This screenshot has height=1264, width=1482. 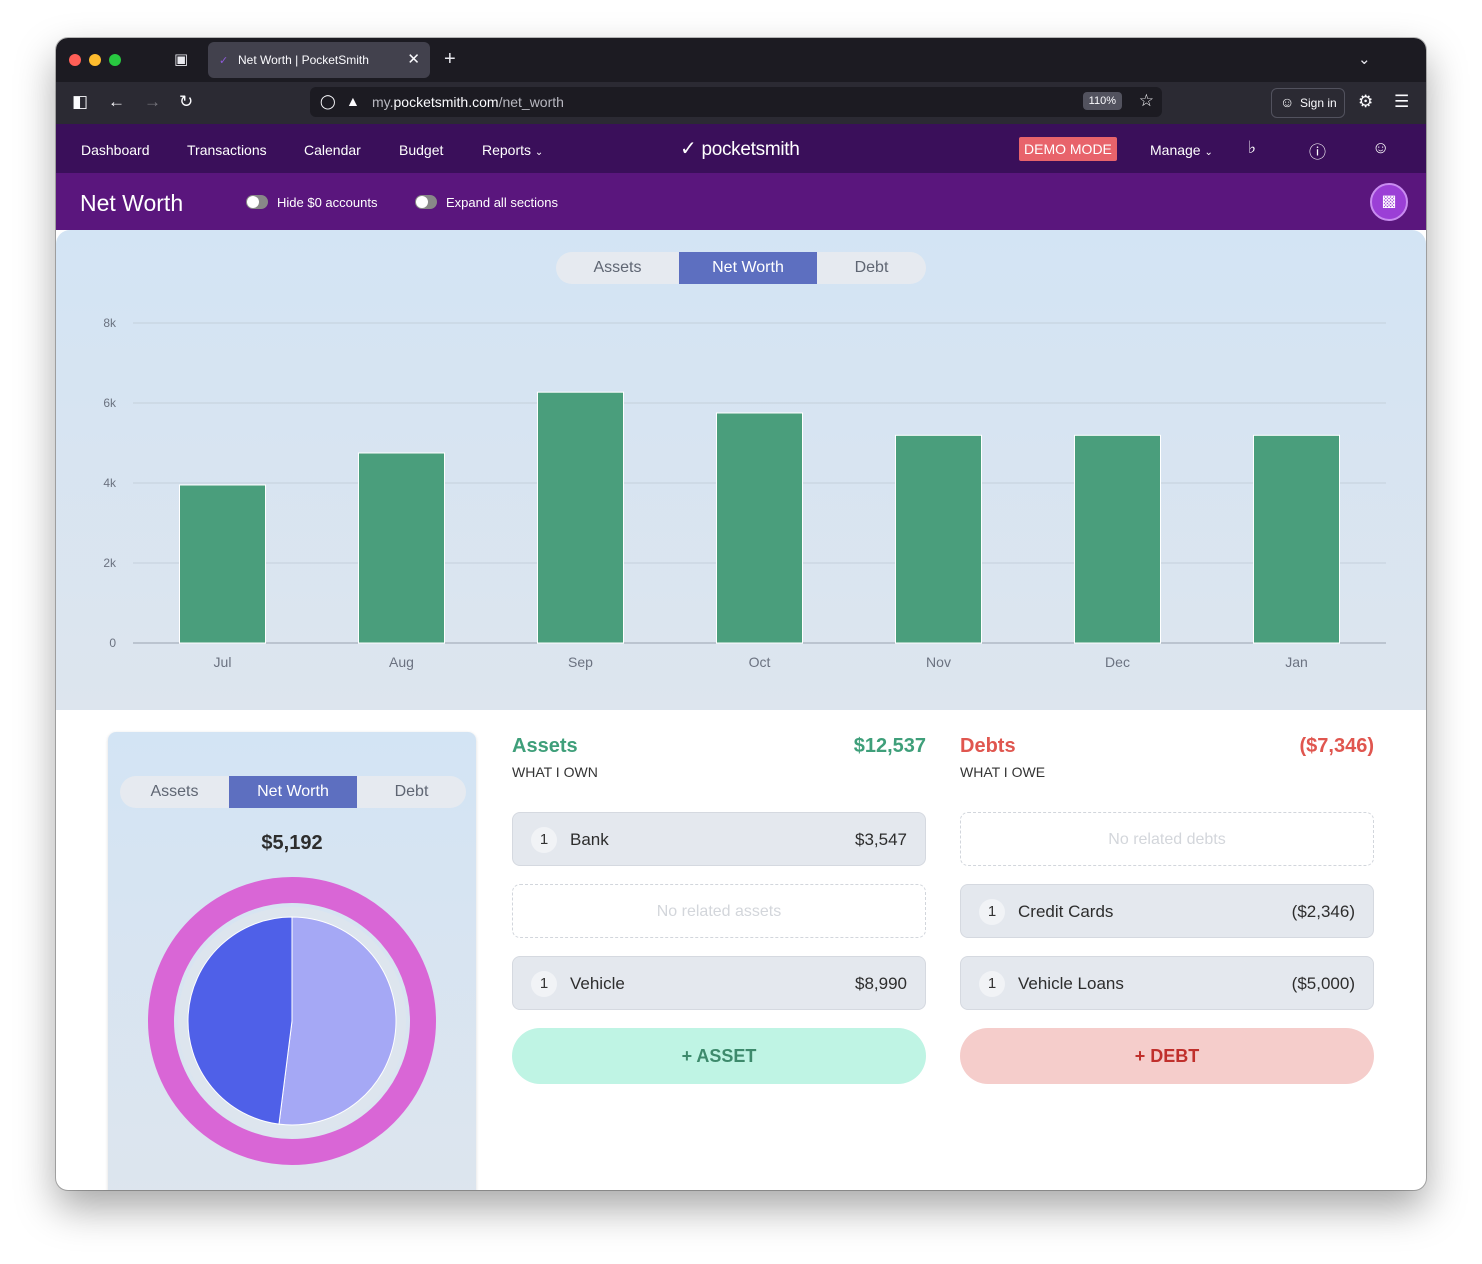 What do you see at coordinates (116, 101) in the screenshot?
I see `back-icon: ←` at bounding box center [116, 101].